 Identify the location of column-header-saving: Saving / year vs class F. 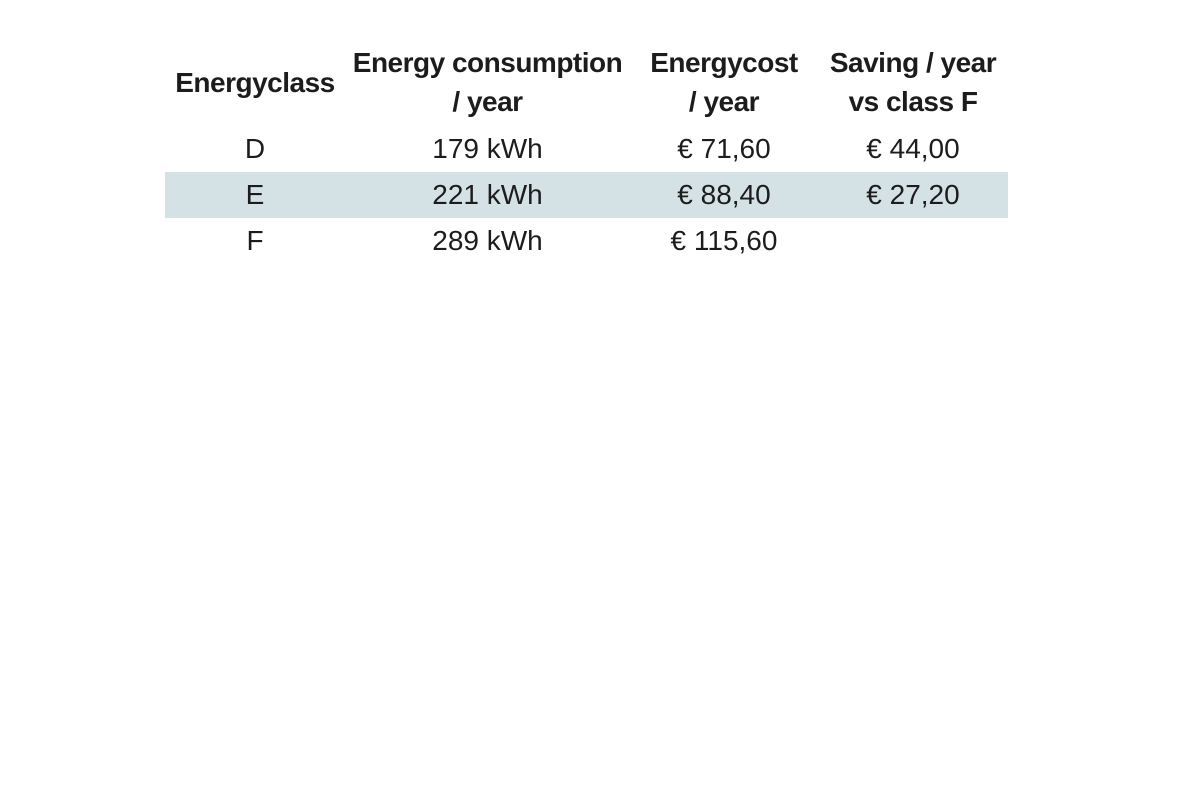
(913, 82).